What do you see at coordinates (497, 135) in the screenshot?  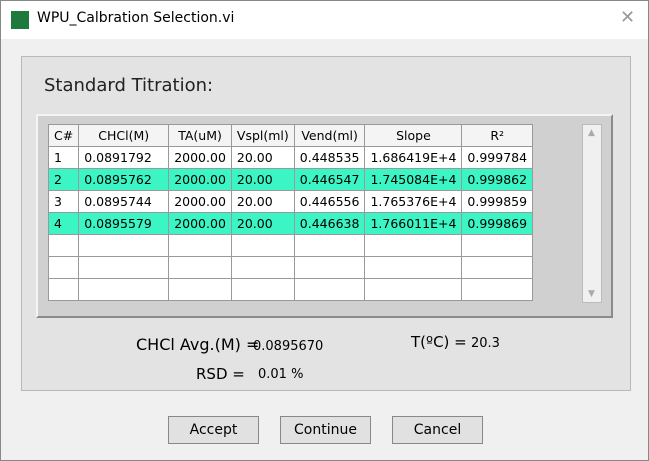 I see `column-header: R²` at bounding box center [497, 135].